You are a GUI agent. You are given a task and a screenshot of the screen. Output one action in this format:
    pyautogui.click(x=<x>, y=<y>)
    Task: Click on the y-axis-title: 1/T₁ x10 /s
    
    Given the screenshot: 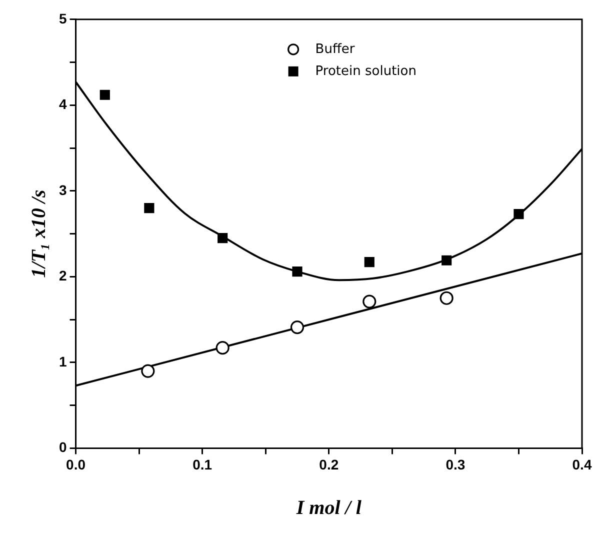 What is the action you would take?
    pyautogui.click(x=39, y=234)
    